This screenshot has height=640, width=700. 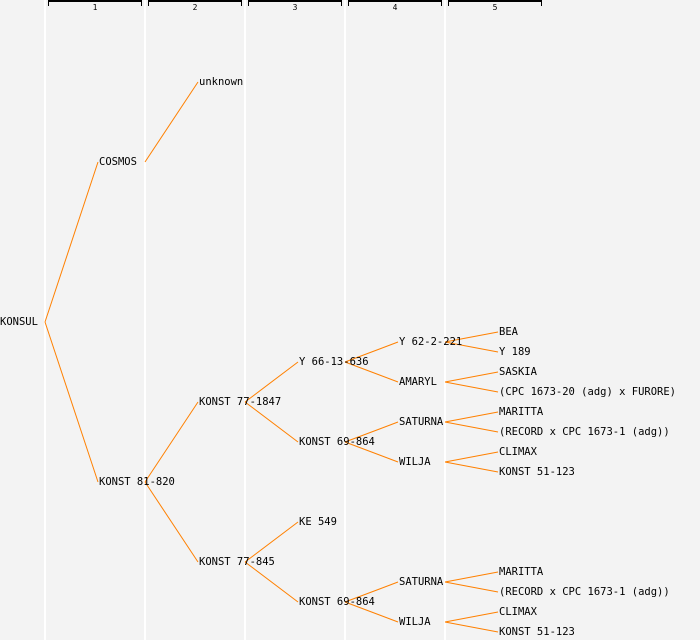 I want to click on generation-header-label: 3, so click(x=295, y=7).